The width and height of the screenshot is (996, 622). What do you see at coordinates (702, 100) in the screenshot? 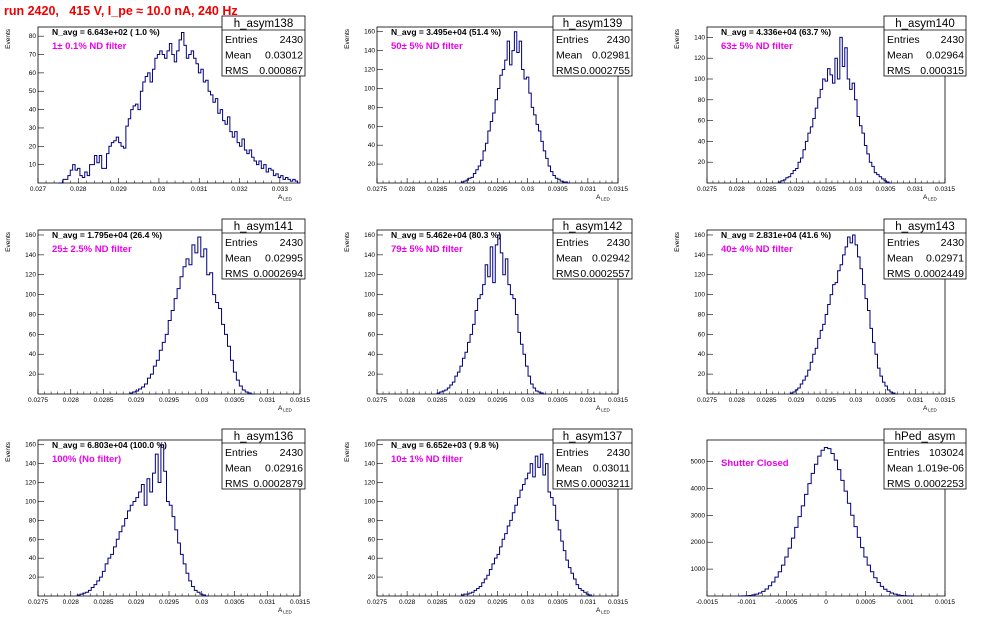
I see `y-tick-label: 80` at bounding box center [702, 100].